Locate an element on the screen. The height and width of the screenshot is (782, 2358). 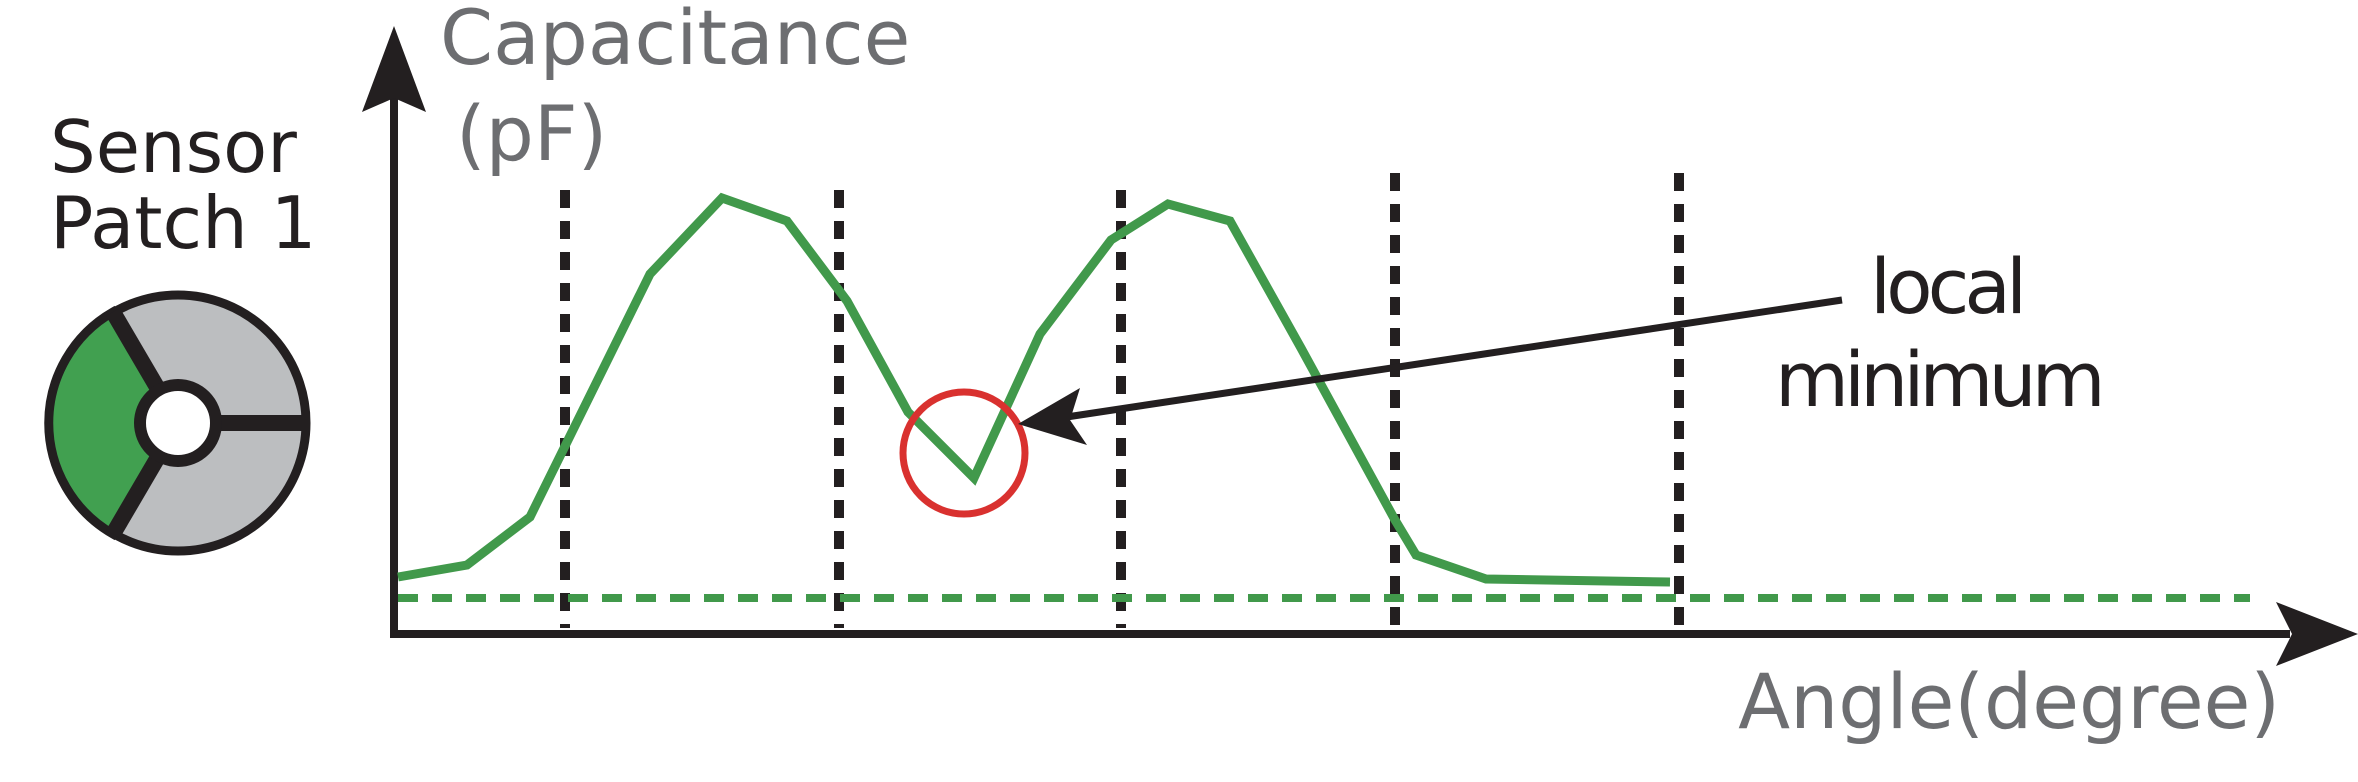
sensor-label-line1: Sensor is located at coordinates (173, 147).